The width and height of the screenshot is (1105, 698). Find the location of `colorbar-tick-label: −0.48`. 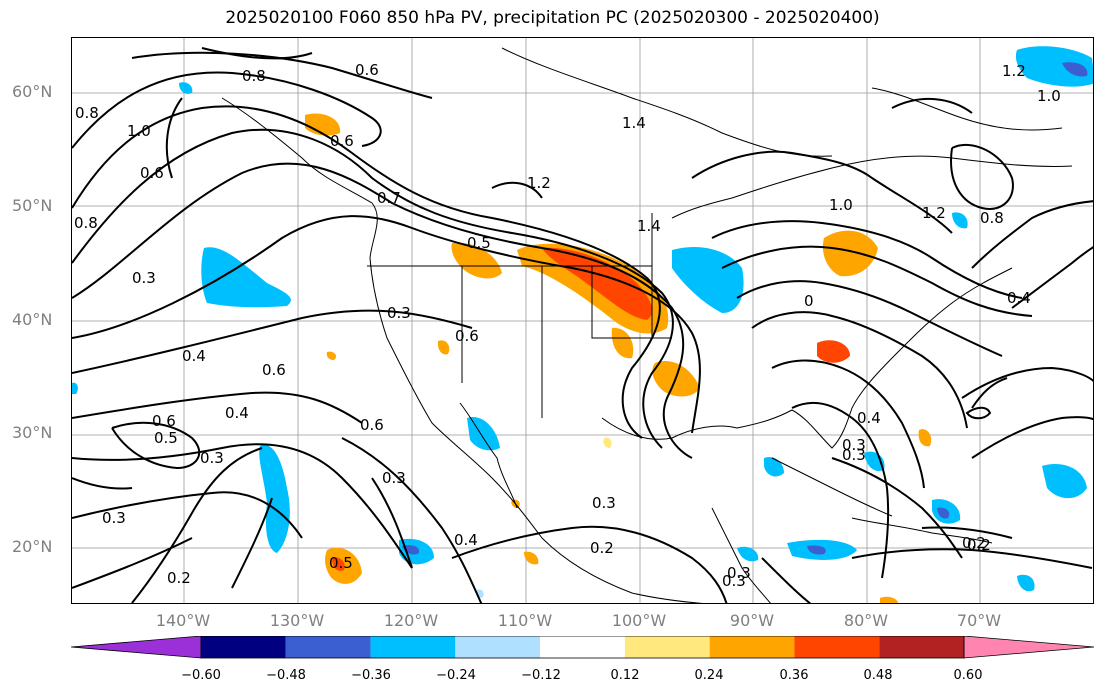

colorbar-tick-label: −0.48 is located at coordinates (286, 675).